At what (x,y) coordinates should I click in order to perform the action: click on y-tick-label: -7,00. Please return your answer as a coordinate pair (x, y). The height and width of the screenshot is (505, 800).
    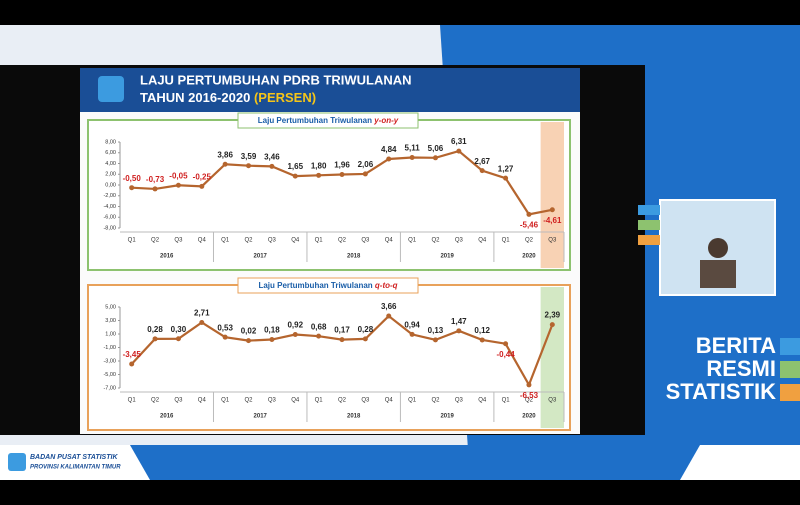
    Looking at the image, I should click on (109, 388).